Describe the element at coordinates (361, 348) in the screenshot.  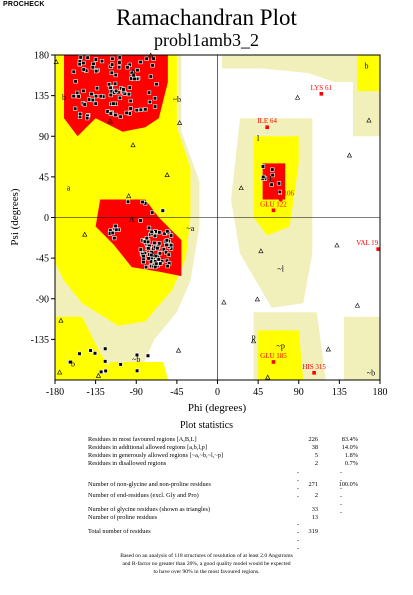
I see `generously-allowed-region` at that location.